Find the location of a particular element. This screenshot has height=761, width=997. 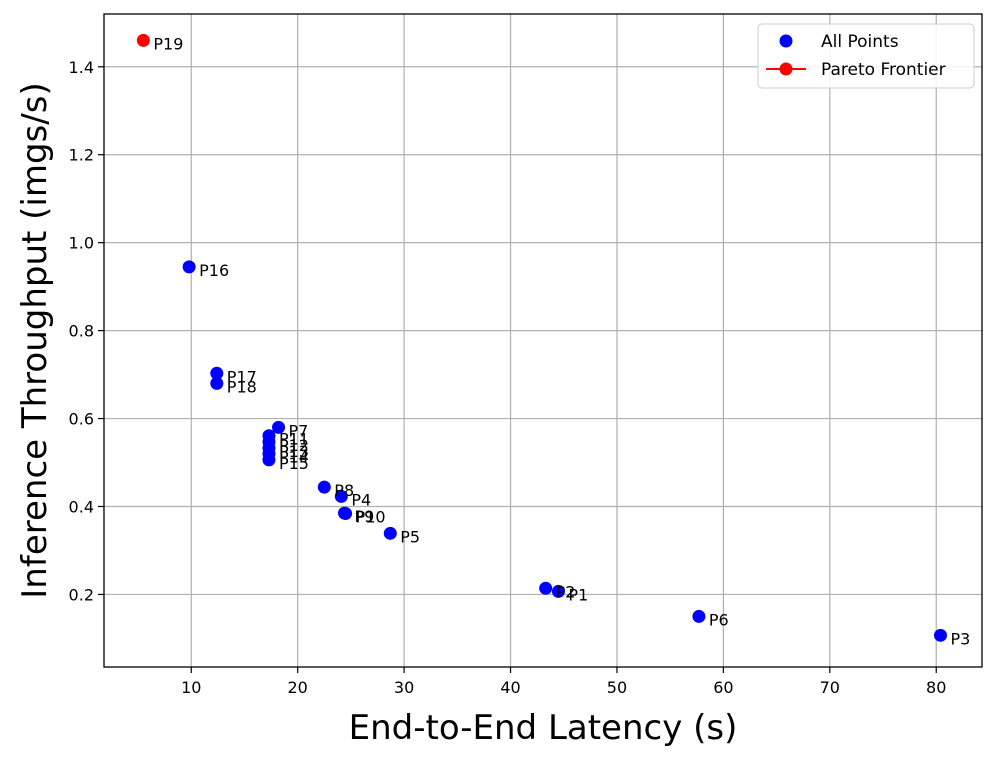

data-point-p19 is located at coordinates (143, 40).